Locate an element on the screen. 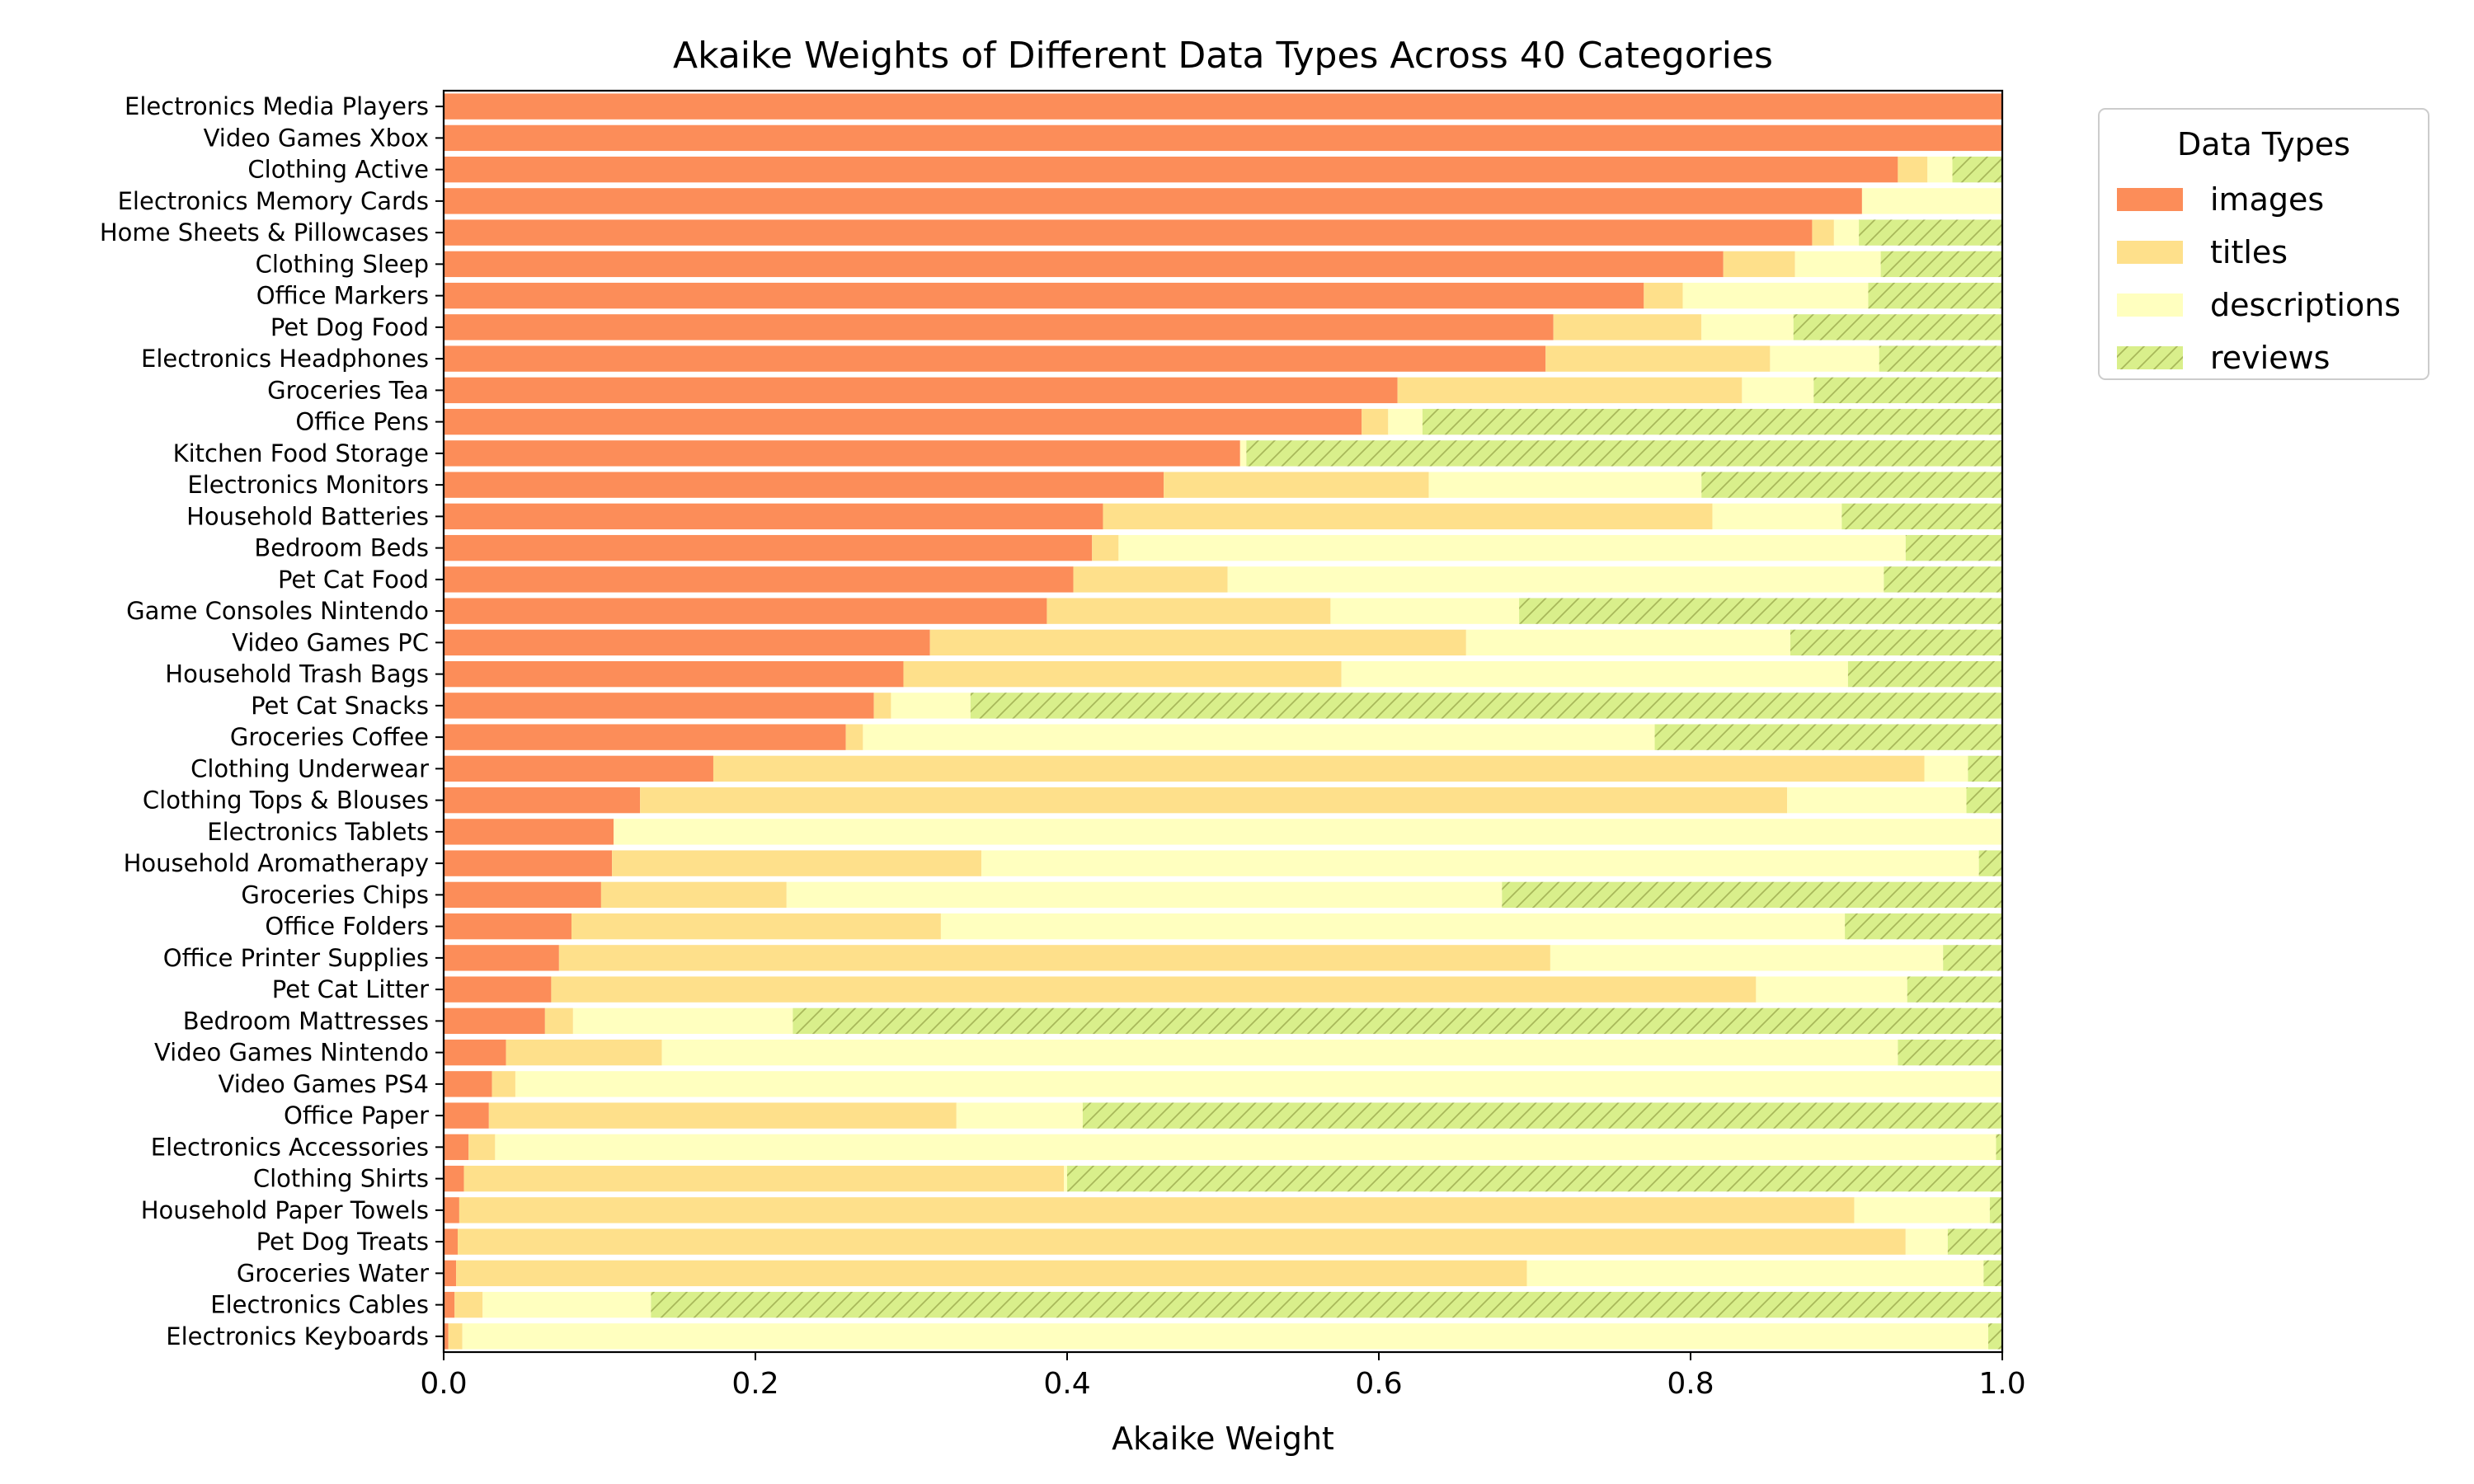 This screenshot has height=1484, width=2474. bar-reviews-pet-cat-litter is located at coordinates (1954, 989).